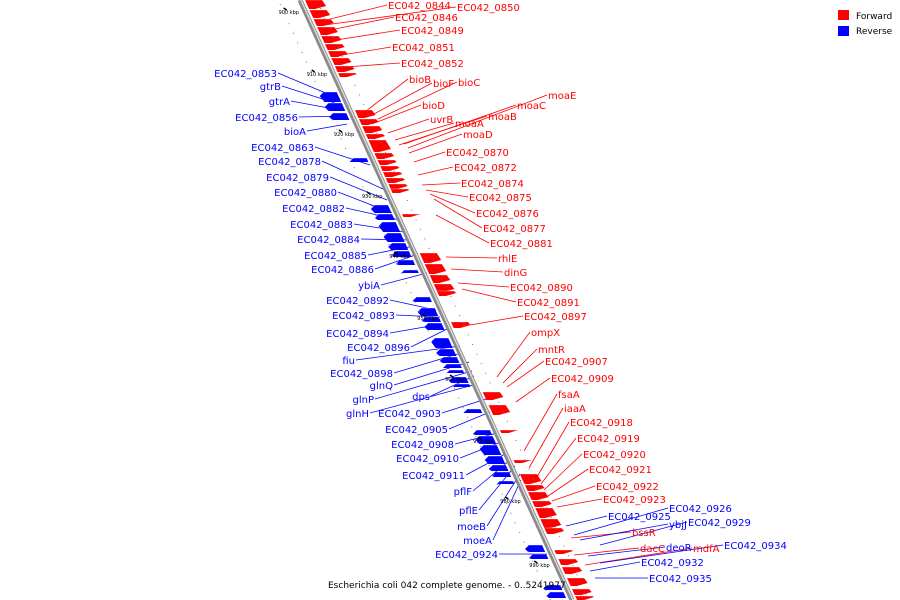 The width and height of the screenshot is (900, 600). Describe the element at coordinates (672, 563) in the screenshot. I see `reverse-gene-label: EC042_0932` at that location.